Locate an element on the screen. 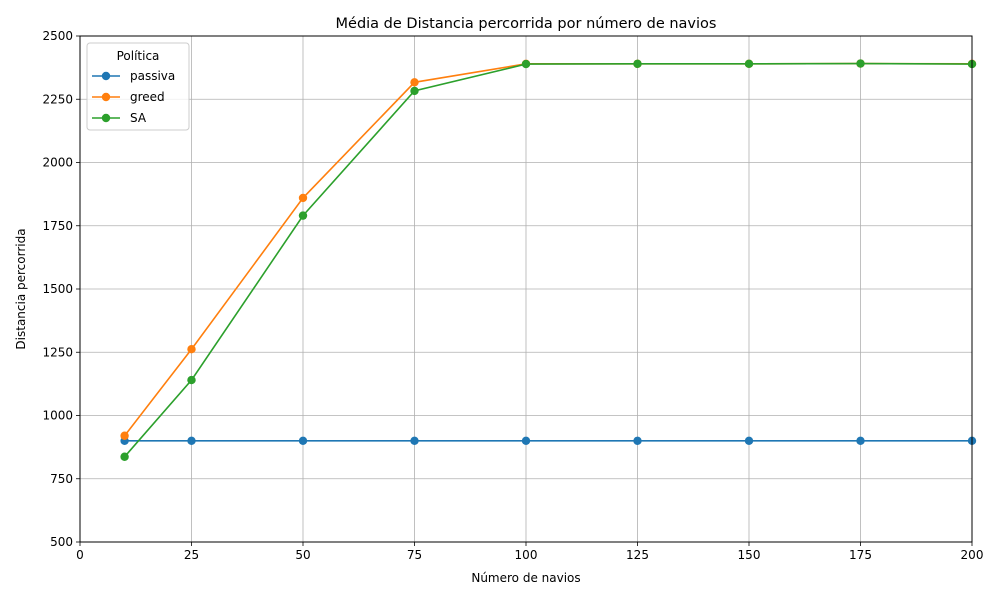  x-tick-label: 50 is located at coordinates (302, 555).